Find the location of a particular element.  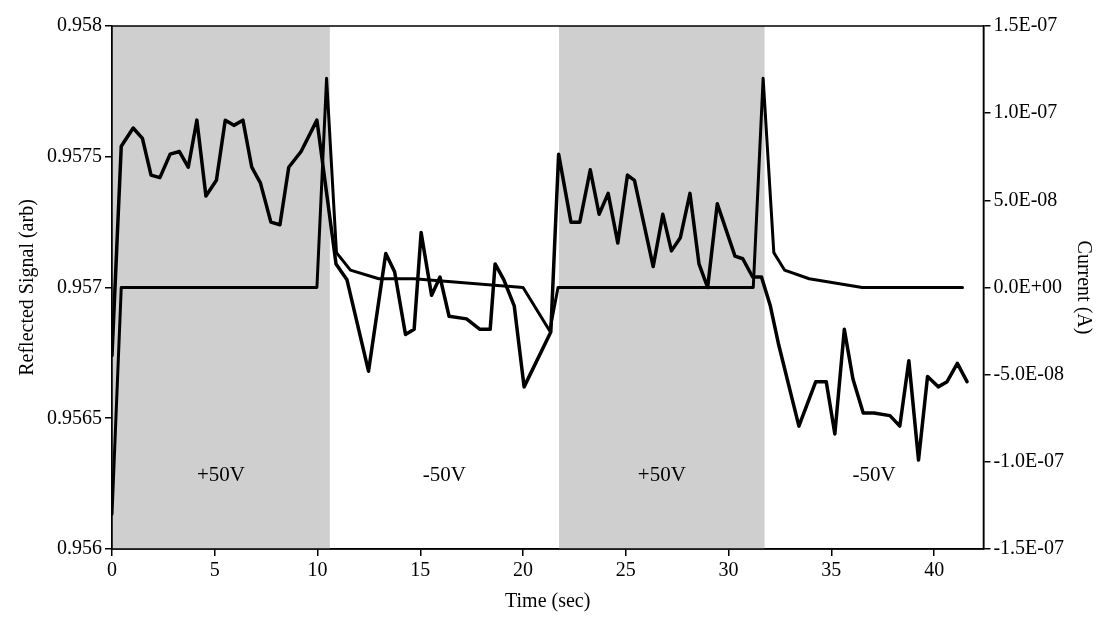

x-tick-label: 40 is located at coordinates (934, 569).